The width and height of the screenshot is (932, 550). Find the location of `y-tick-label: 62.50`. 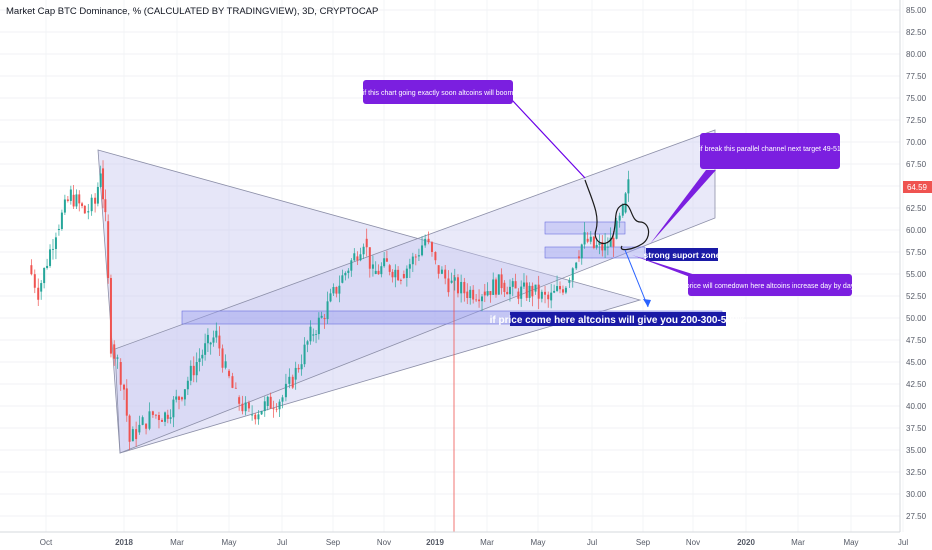

y-tick-label: 62.50 is located at coordinates (916, 208).